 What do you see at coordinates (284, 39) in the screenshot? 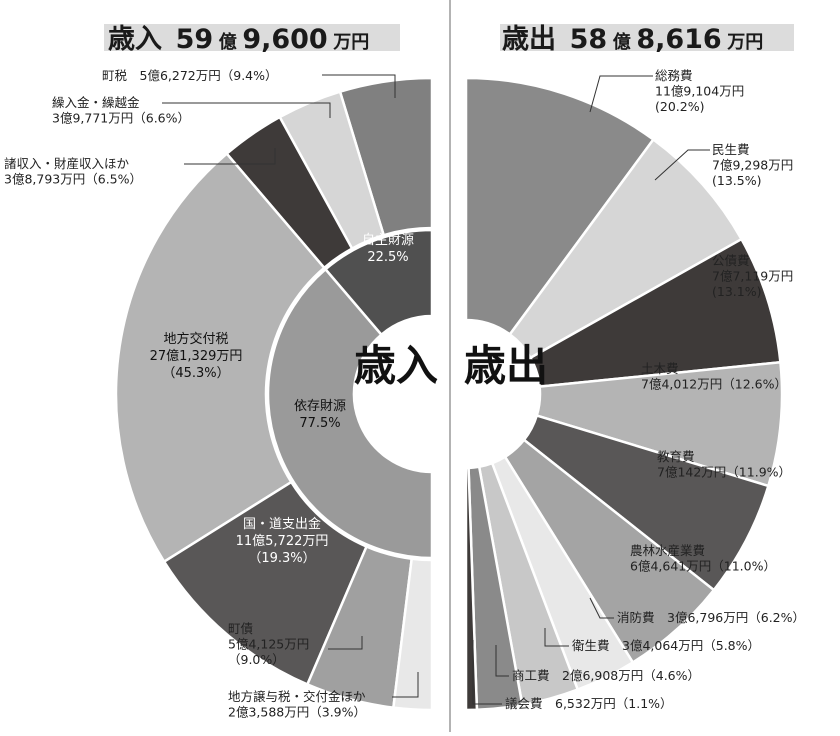
I see `revenue-title-num2: 9,600` at bounding box center [284, 39].